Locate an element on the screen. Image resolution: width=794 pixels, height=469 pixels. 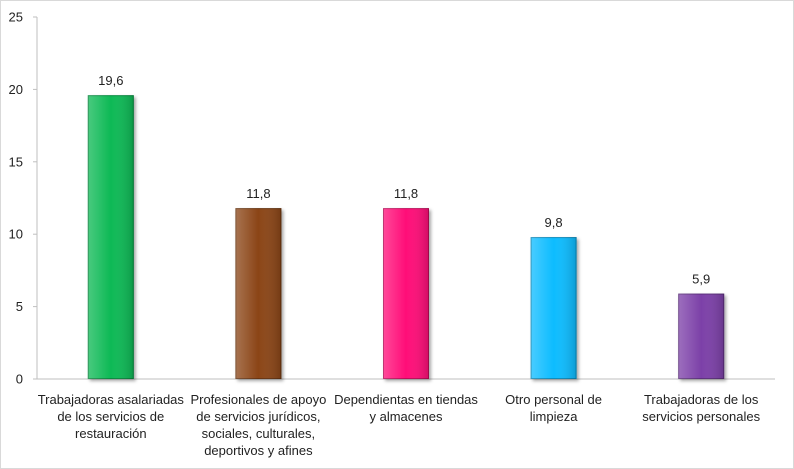
category-label: Otro personal de limpieza is located at coordinates (554, 408).